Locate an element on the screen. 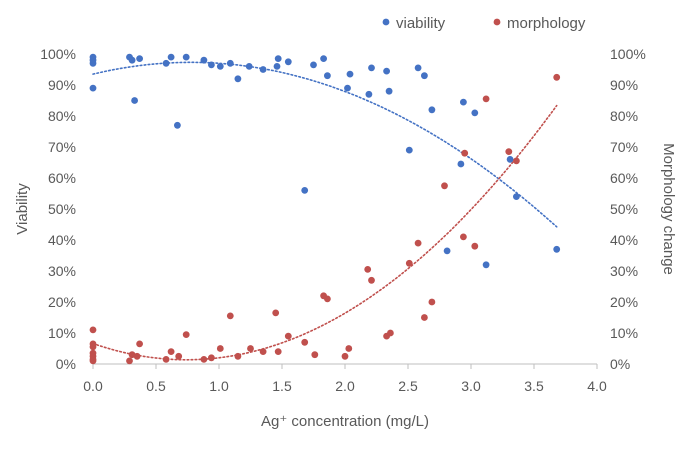  y-right-tick-label: 30% is located at coordinates (624, 271).